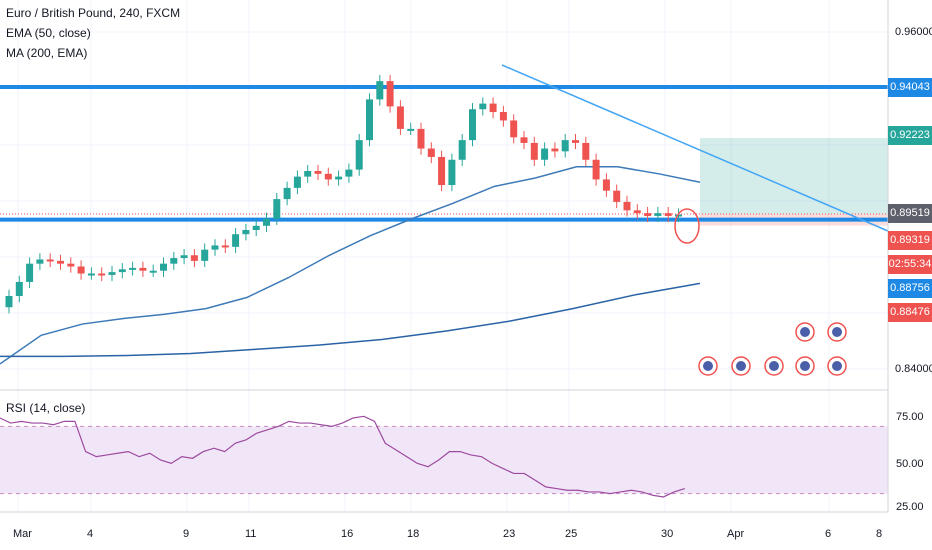  Describe the element at coordinates (571, 534) in the screenshot. I see `time-tick-label: 25` at that location.